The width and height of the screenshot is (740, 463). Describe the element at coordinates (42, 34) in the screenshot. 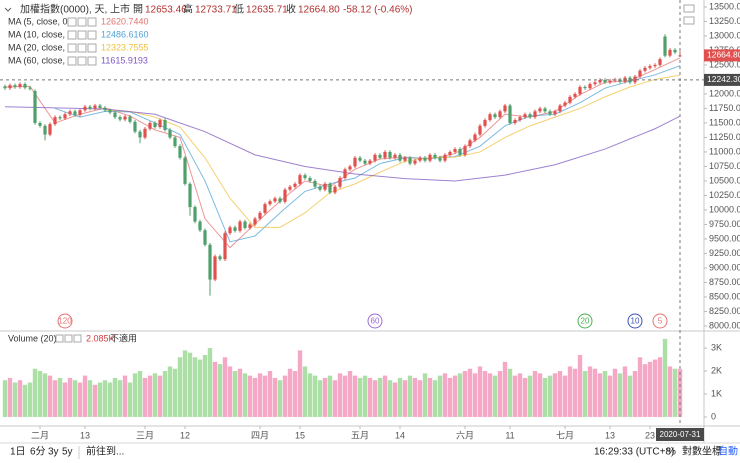

I see `legend-name: MA (10, close, 0)` at that location.